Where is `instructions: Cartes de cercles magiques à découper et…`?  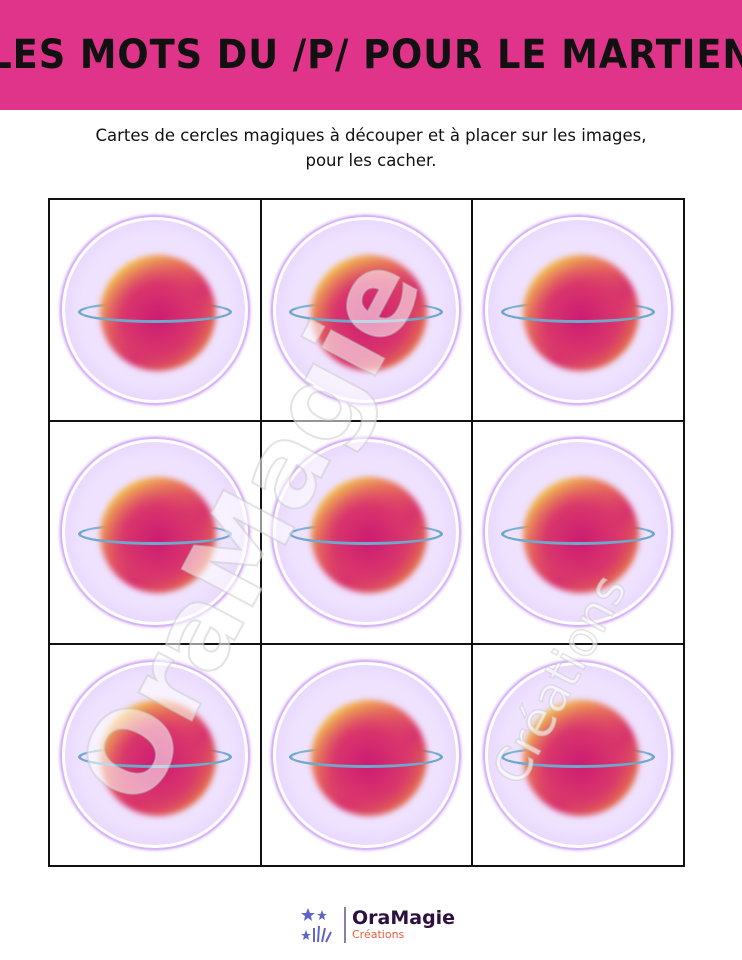 instructions: Cartes de cercles magiques à découper et… is located at coordinates (371, 148).